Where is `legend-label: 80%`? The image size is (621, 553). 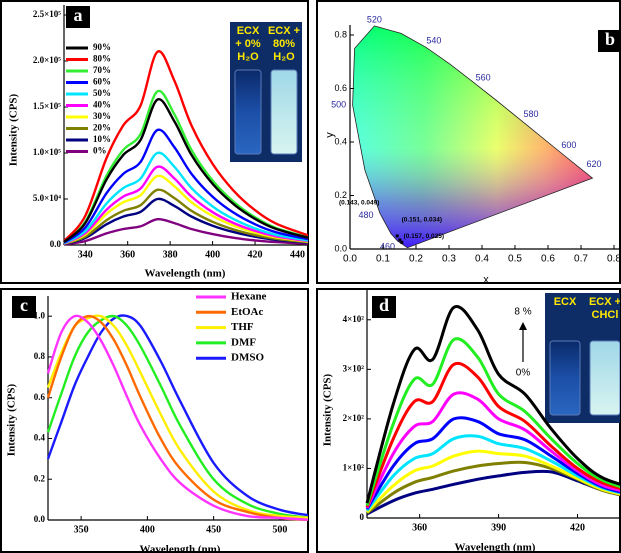
legend-label: 80% is located at coordinates (102, 59).